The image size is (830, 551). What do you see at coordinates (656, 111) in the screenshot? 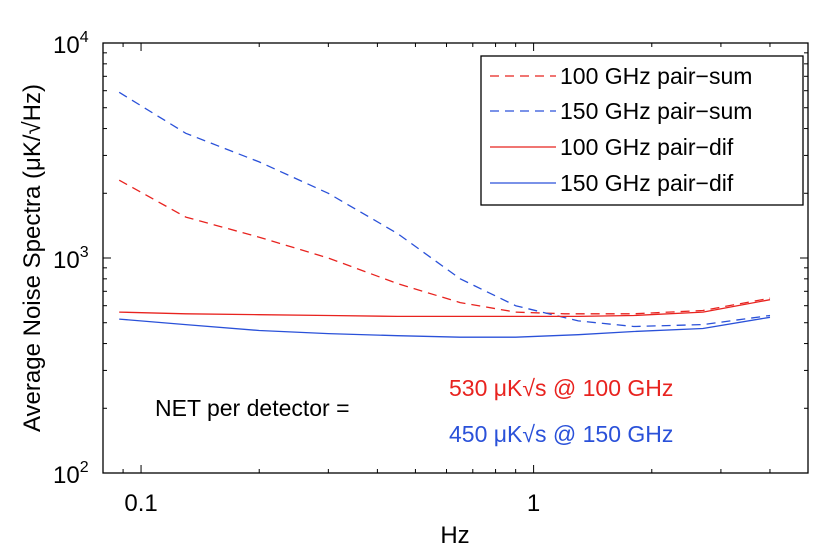
I see `legend-label-150-sum: 150 GHz pair−sum` at bounding box center [656, 111].